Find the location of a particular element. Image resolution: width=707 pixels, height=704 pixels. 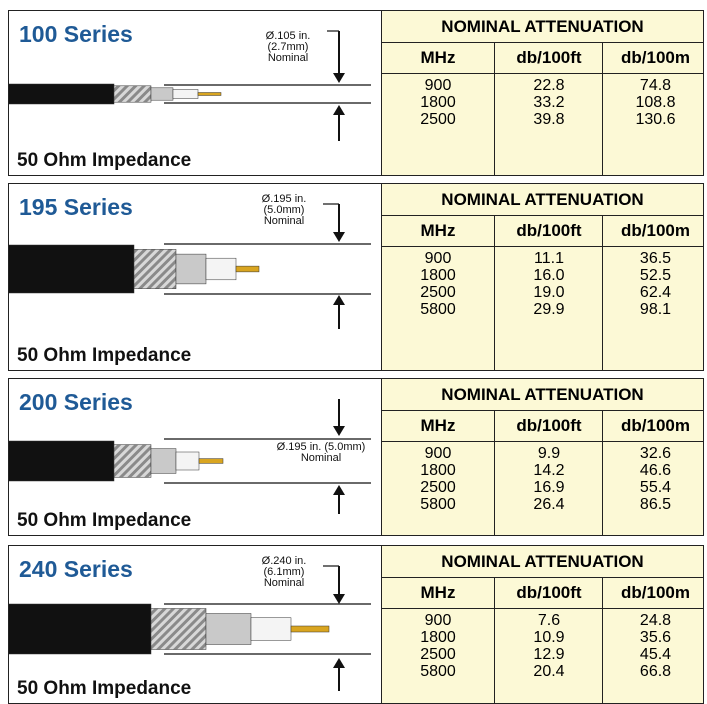

table-cell: 19.0 is located at coordinates (549, 292).